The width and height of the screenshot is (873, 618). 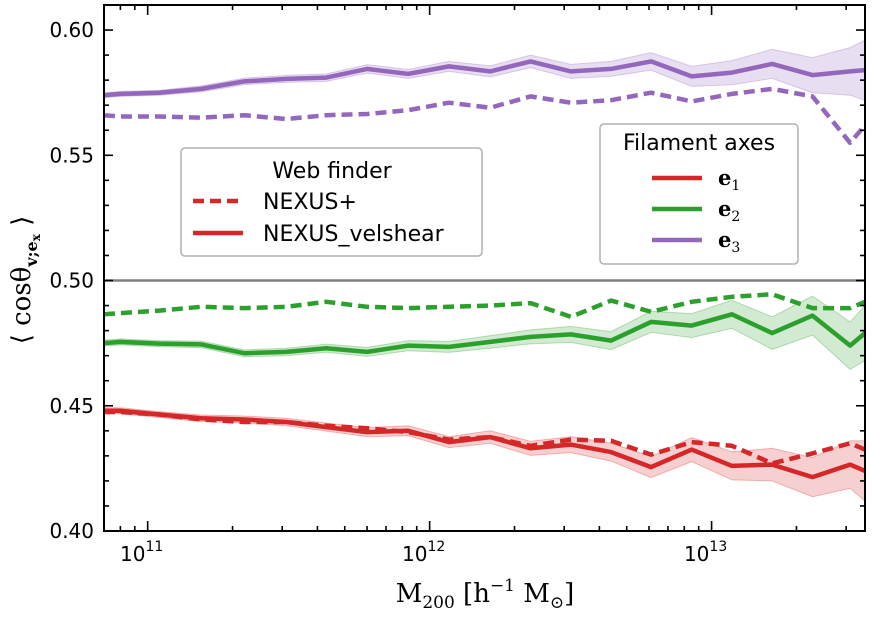 What do you see at coordinates (699, 143) in the screenshot?
I see `legend-filament-axes-title: Filament axes` at bounding box center [699, 143].